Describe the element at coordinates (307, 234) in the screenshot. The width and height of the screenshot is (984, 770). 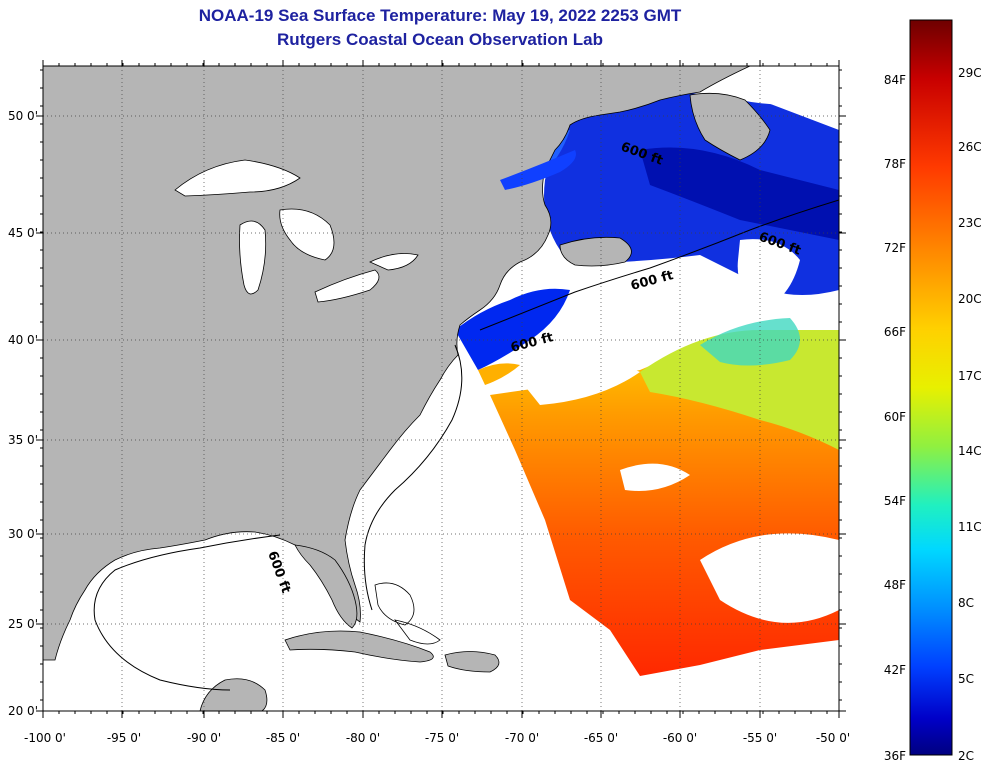
I see `lake-huron` at that location.